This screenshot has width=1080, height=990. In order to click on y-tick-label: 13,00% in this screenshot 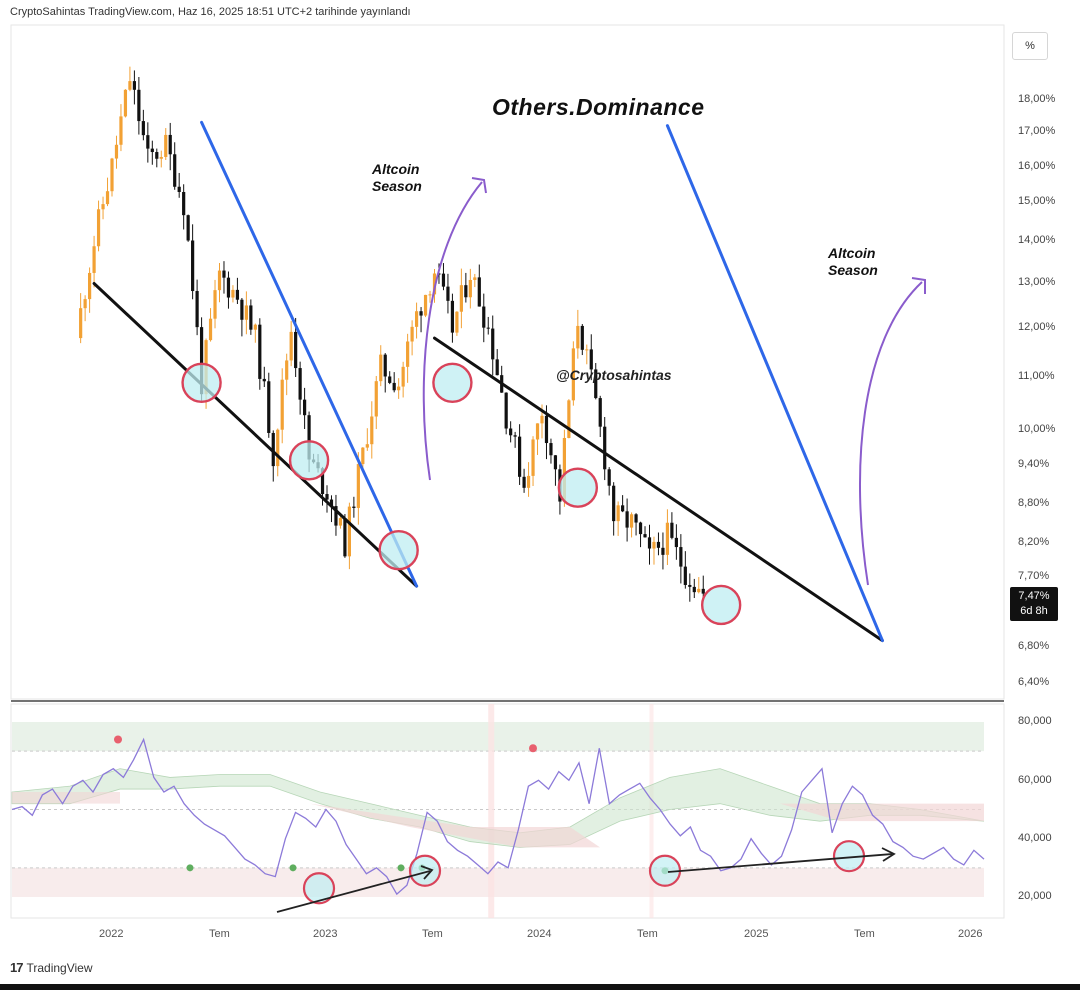, I will do `click(1037, 282)`.